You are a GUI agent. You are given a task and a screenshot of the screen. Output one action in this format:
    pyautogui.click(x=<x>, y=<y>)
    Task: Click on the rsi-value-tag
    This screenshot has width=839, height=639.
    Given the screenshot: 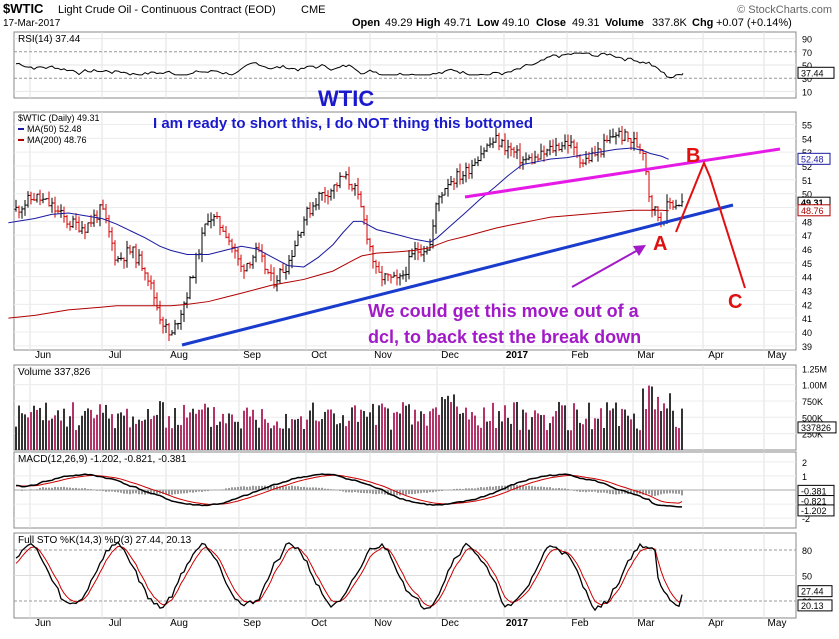 What is the action you would take?
    pyautogui.click(x=816, y=72)
    